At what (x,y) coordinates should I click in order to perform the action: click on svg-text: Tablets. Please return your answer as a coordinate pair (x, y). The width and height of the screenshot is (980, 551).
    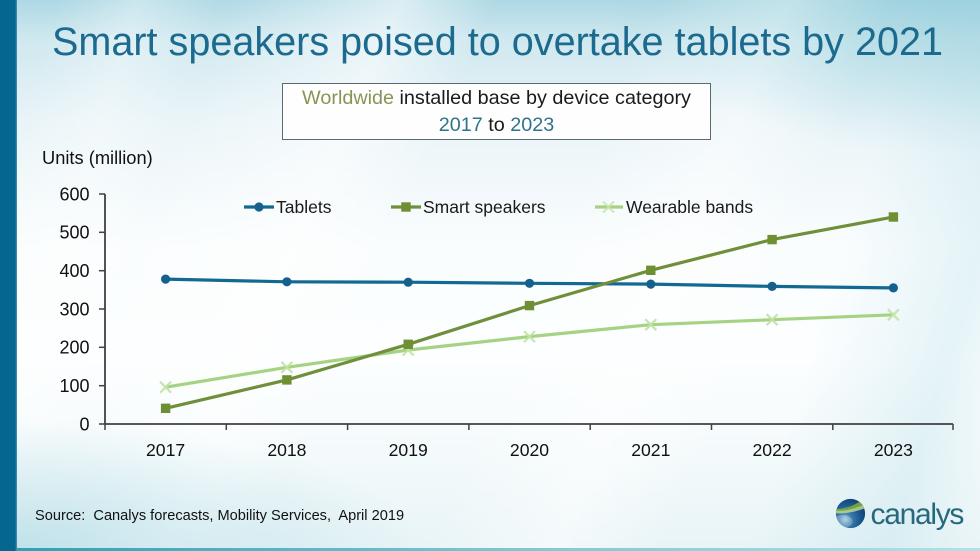
    Looking at the image, I should click on (304, 207).